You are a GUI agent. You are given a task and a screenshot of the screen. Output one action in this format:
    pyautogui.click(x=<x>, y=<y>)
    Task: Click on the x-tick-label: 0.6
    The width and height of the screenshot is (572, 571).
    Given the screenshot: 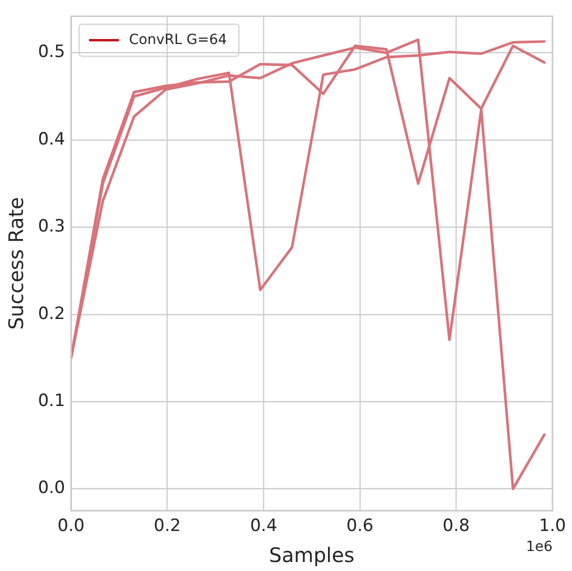 What is the action you would take?
    pyautogui.click(x=360, y=526)
    